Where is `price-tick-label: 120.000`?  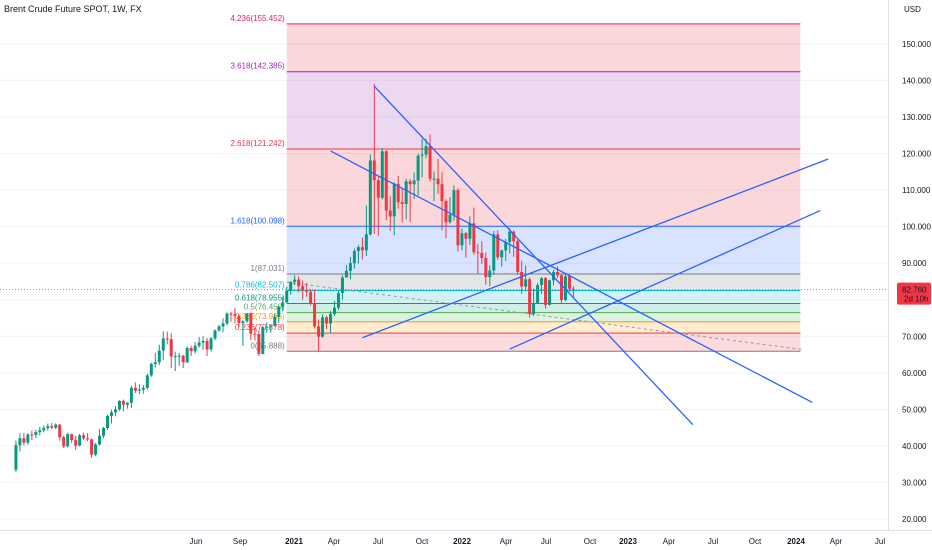 price-tick-label: 120.000 is located at coordinates (916, 154).